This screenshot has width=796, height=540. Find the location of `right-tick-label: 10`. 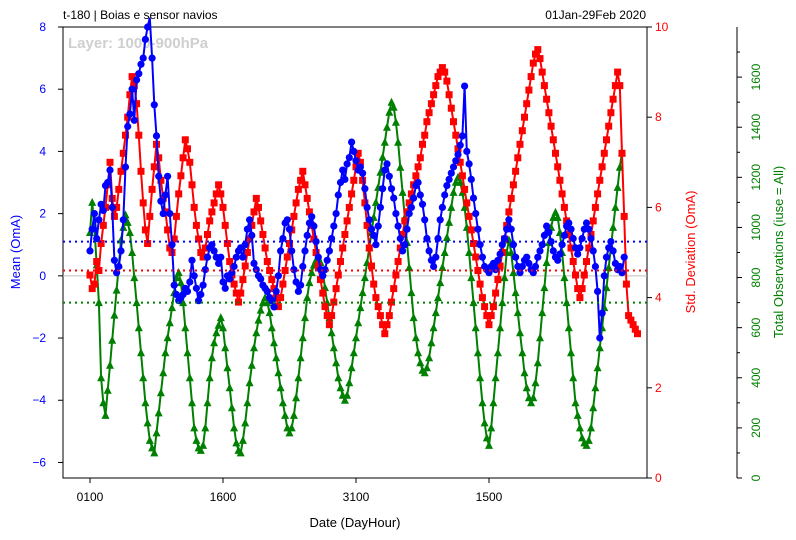

right-tick-label: 10 is located at coordinates (662, 27).